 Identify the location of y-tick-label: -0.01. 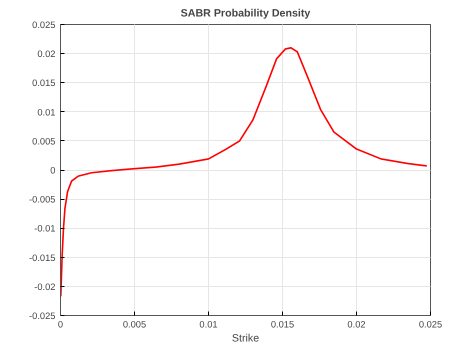
(45, 229).